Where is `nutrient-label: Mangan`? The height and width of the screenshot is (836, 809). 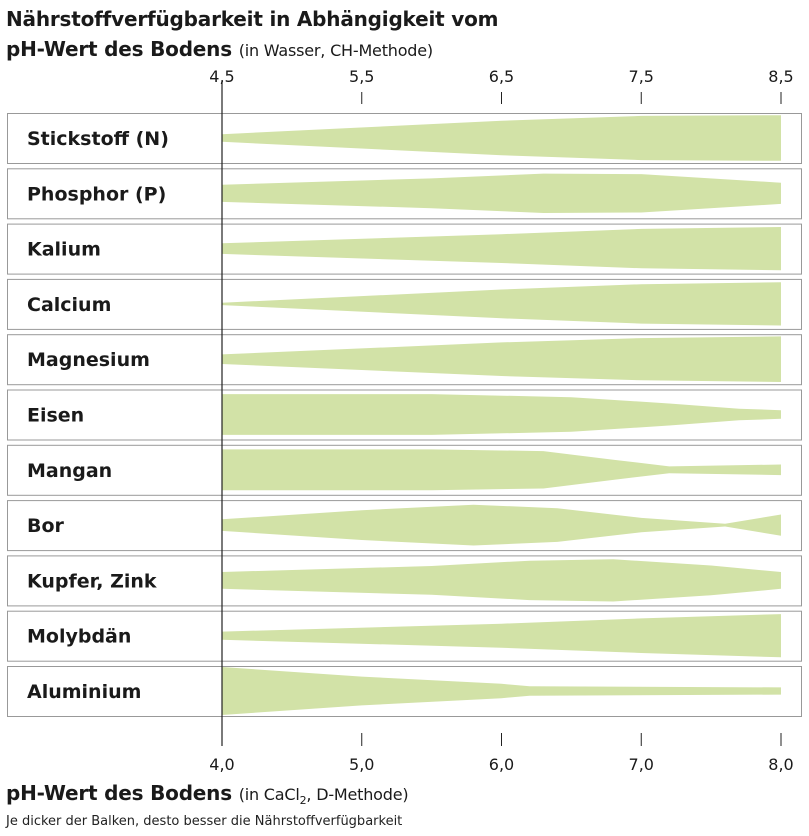 nutrient-label: Mangan is located at coordinates (69, 471).